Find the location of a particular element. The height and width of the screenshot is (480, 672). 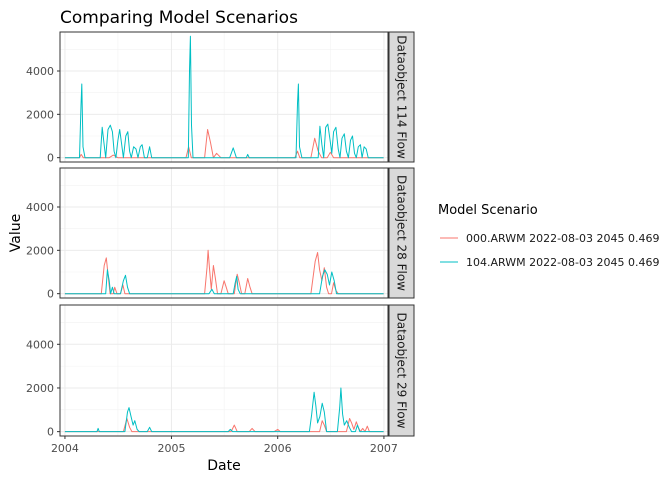

x-axis-title: Date is located at coordinates (223, 466).